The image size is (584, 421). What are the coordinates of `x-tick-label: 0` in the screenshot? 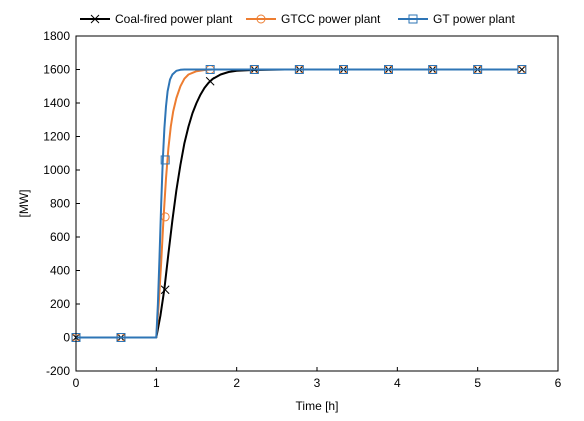 It's located at (76, 383).